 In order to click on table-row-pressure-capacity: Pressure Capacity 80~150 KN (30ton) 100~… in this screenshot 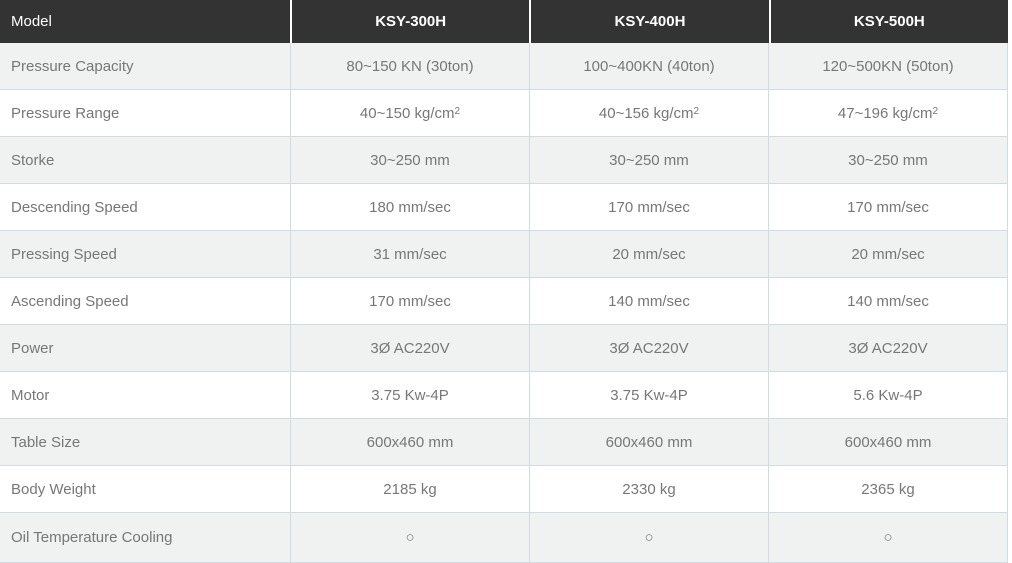, I will do `click(504, 66)`.